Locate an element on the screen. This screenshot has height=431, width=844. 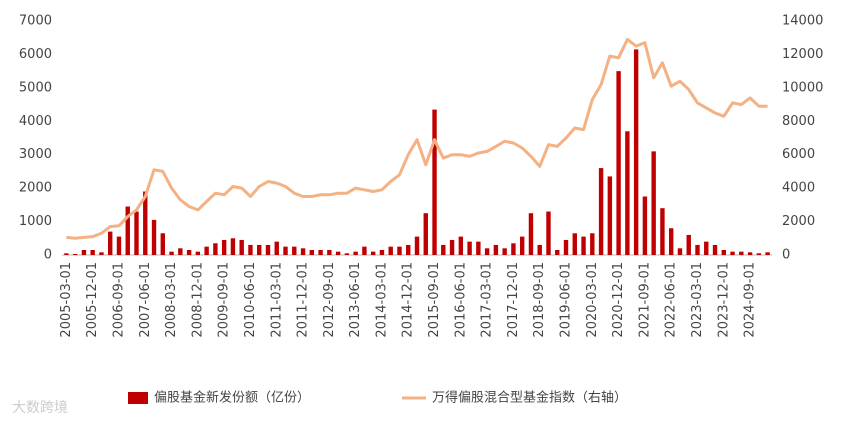
legend-label: 偏股基金新发份额（亿份） is located at coordinates (232, 398).